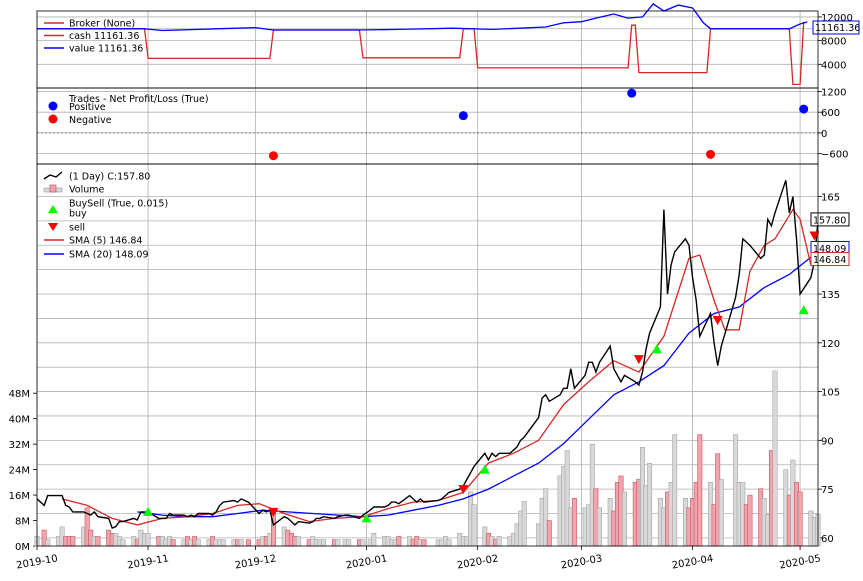  I want to click on sma20-value-tag: 148.09, so click(829, 249).